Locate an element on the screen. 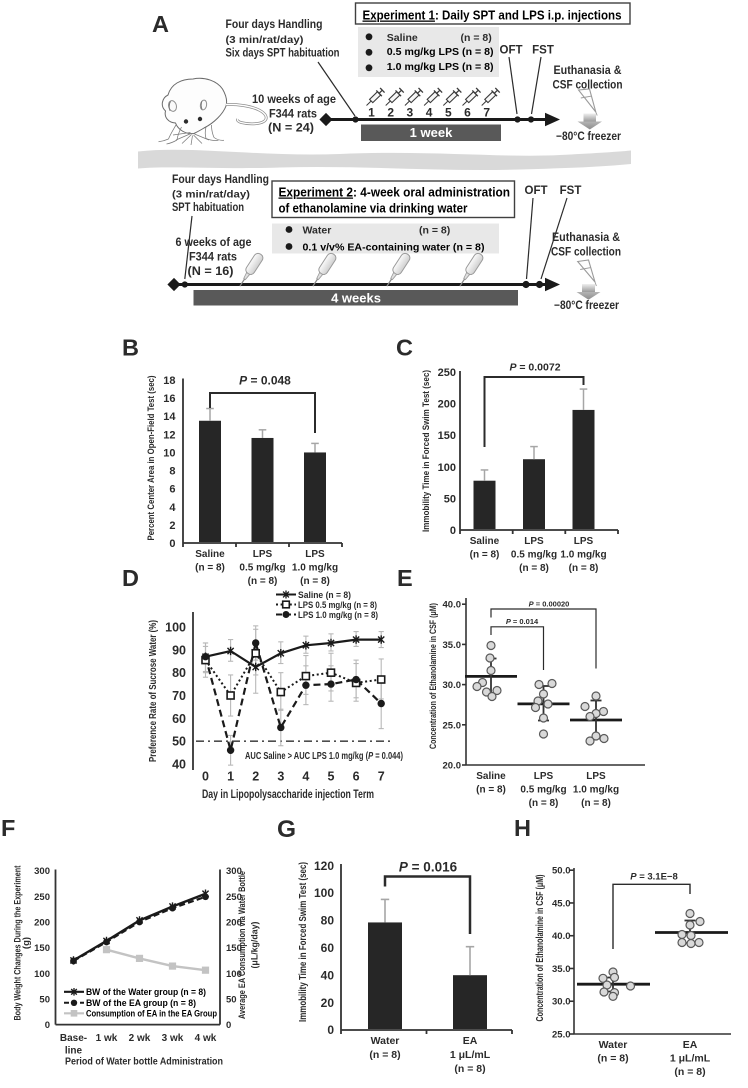 This screenshot has height=1088, width=748. svg-text:Preference Rate of Sucrose Wat: Preference Rate of Sucrose Water (%) is located at coordinates (153, 691).